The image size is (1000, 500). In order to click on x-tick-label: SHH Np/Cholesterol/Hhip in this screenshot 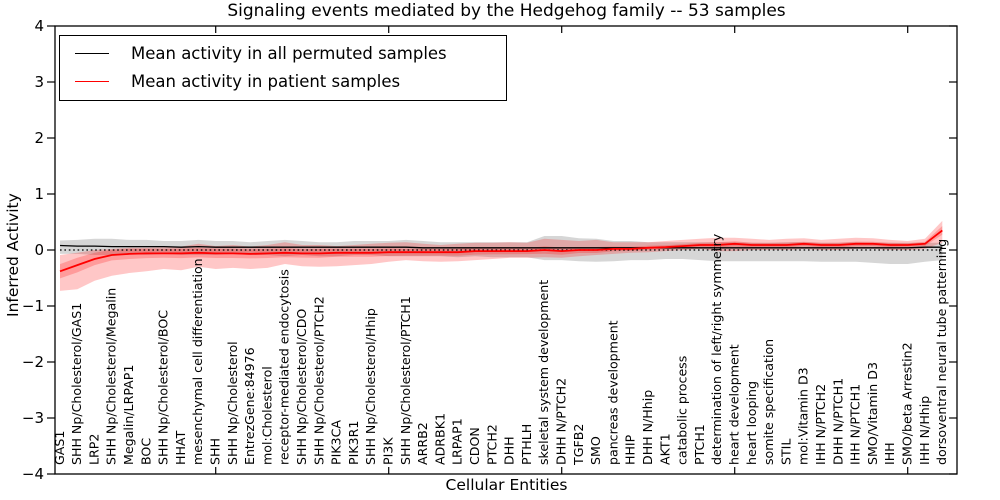, I will do `click(370, 386)`.